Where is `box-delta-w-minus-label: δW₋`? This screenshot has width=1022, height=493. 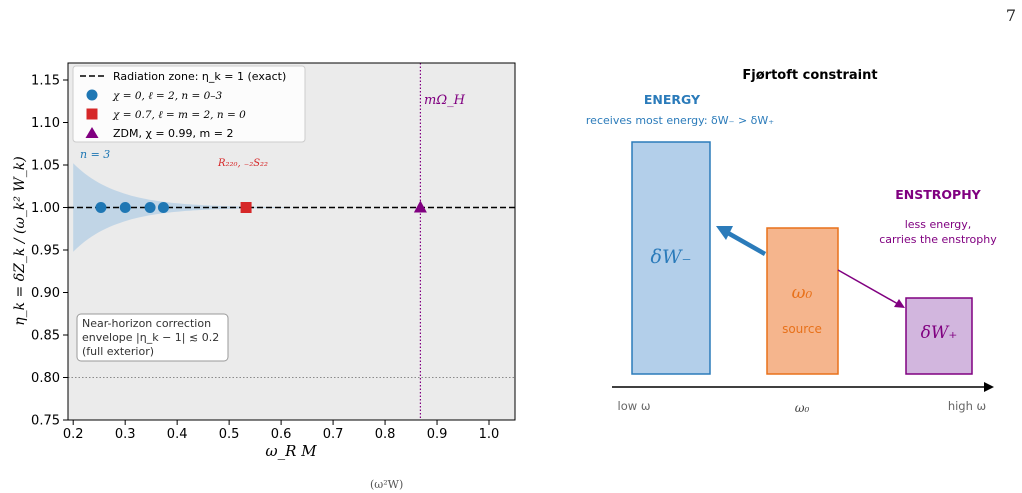 box-delta-w-minus-label: δW₋ is located at coordinates (671, 257).